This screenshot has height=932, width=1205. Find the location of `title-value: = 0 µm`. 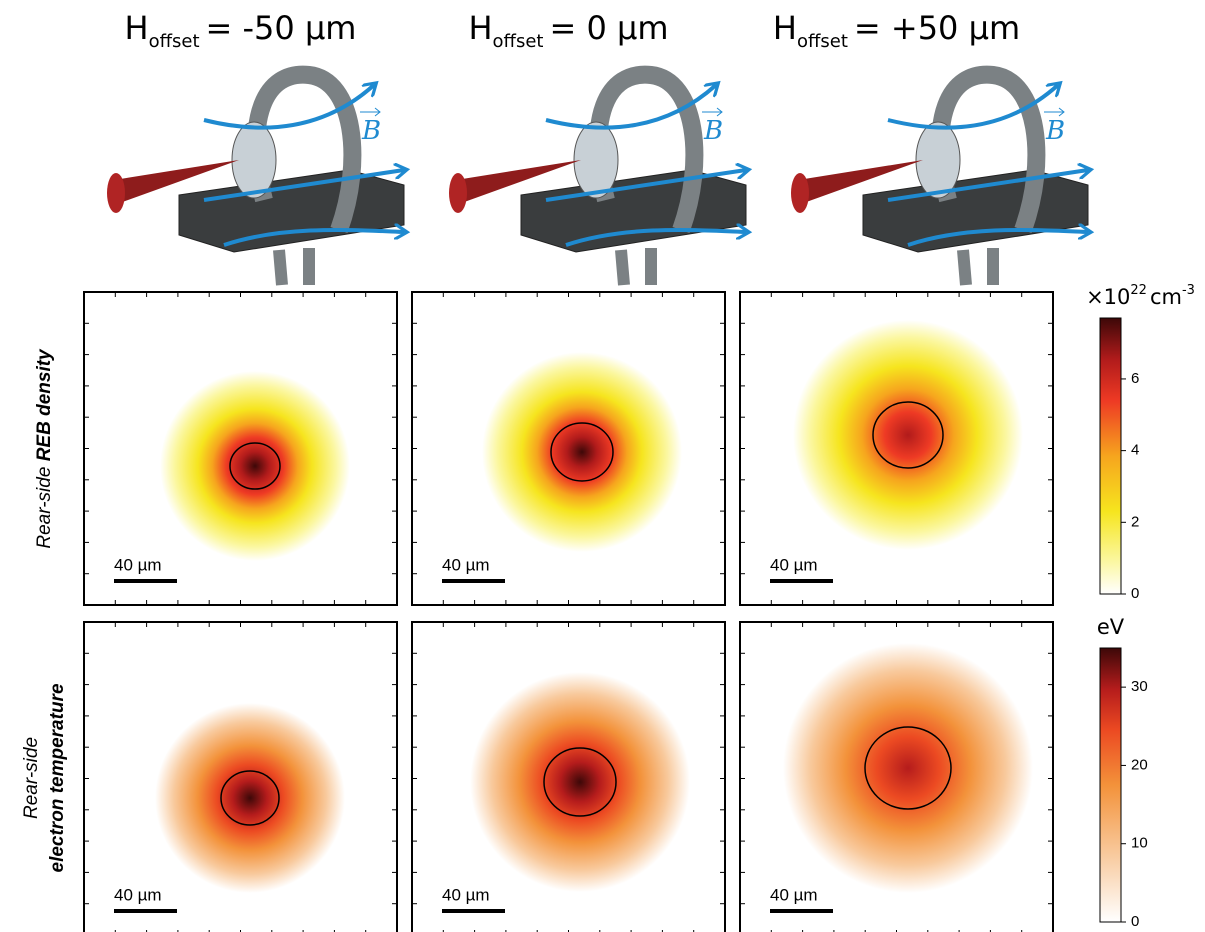

title-value: = 0 µm is located at coordinates (608, 28).